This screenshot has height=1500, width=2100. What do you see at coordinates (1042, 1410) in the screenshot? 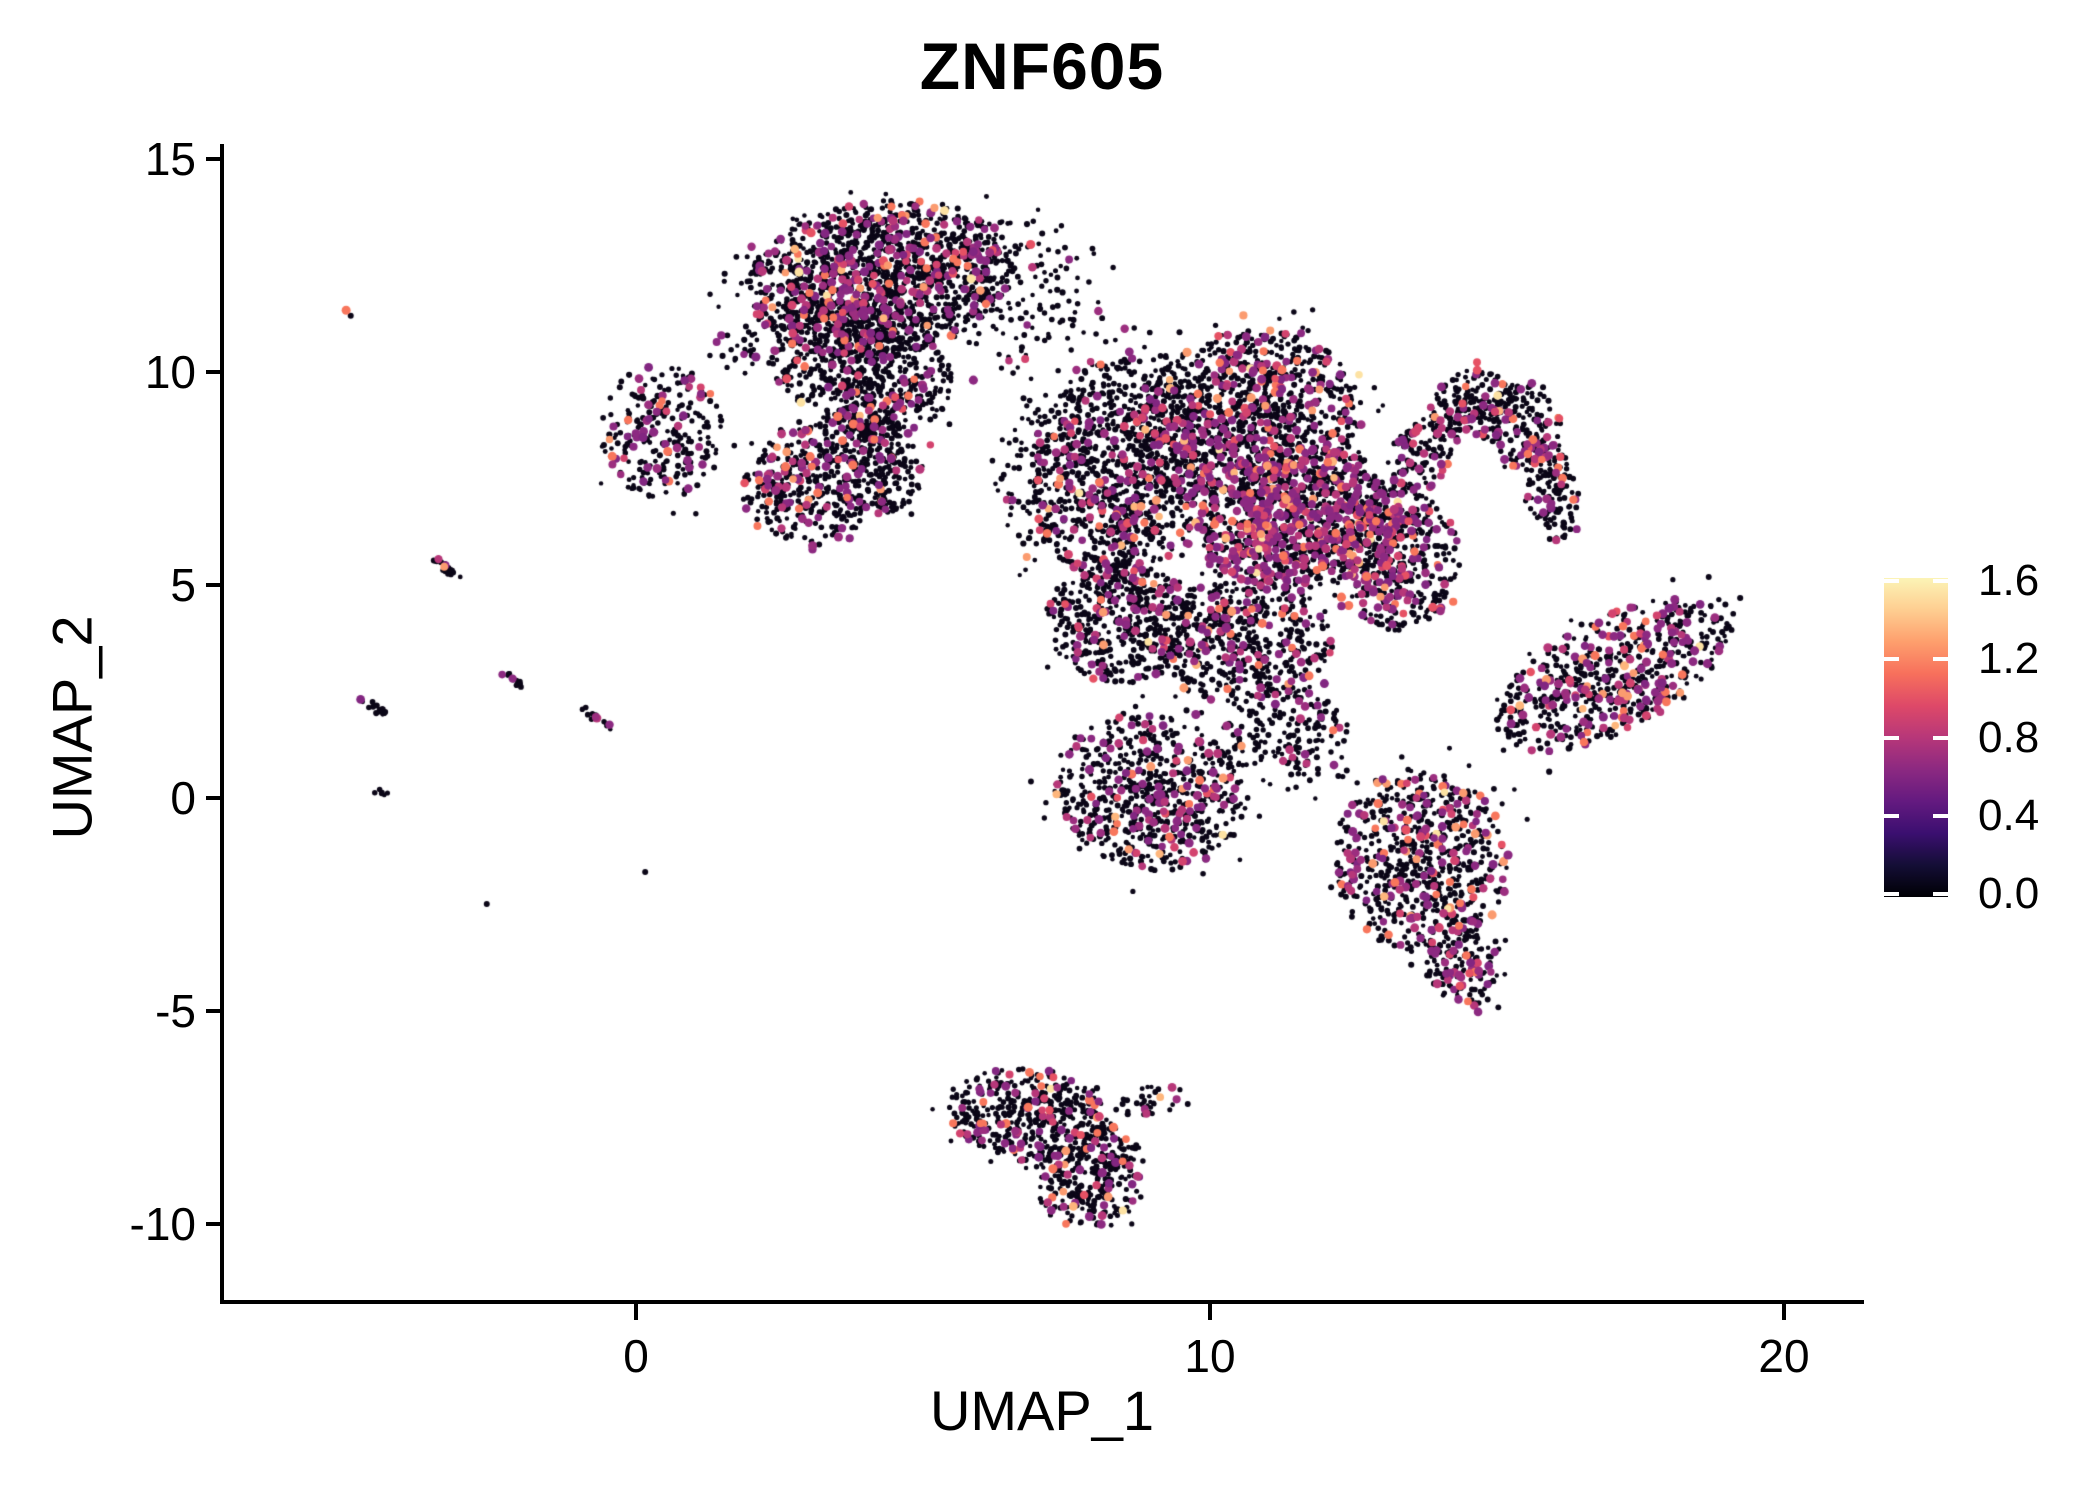
I see `x-axis-title: UMAP_1` at bounding box center [1042, 1410].